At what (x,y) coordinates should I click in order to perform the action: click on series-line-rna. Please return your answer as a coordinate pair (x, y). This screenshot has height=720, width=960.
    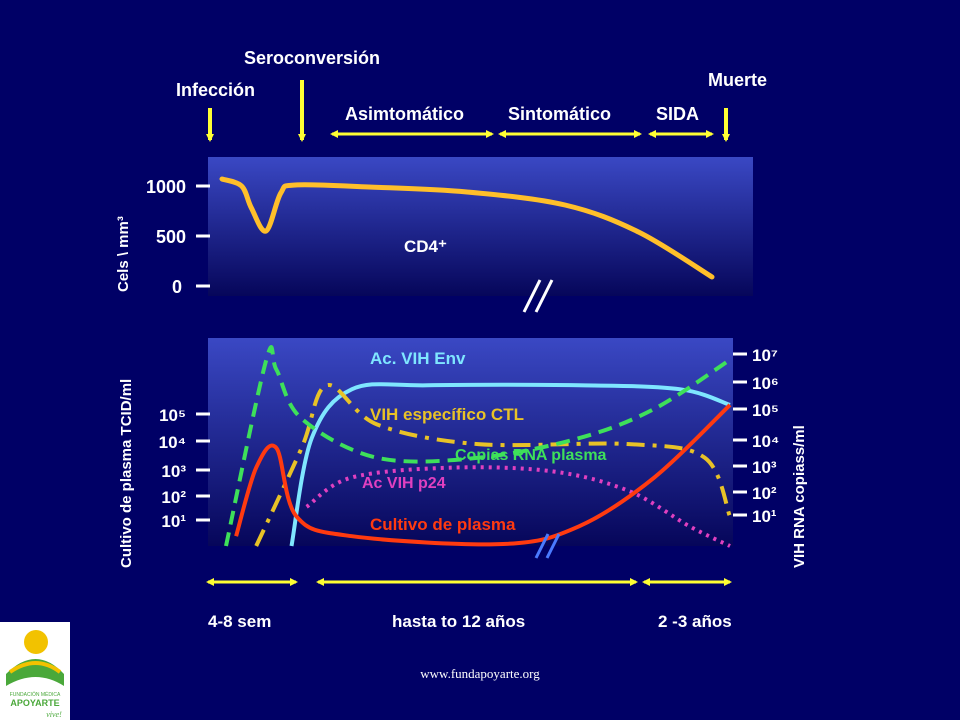
    Looking at the image, I should click on (478, 446).